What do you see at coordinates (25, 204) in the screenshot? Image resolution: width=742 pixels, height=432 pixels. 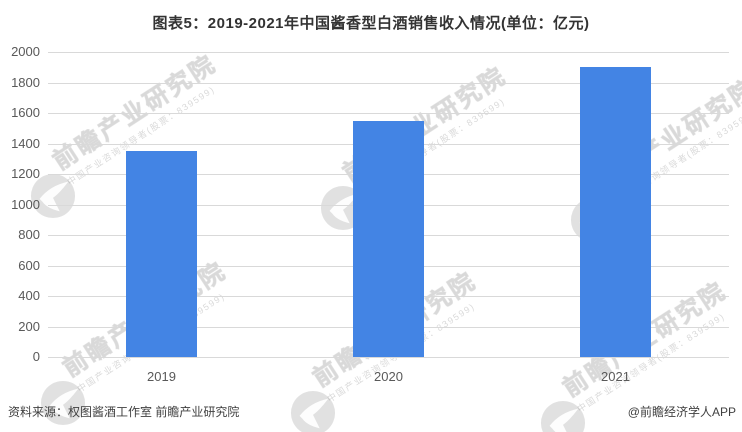 I see `y-axis-tick-label: 1000` at bounding box center [25, 204].